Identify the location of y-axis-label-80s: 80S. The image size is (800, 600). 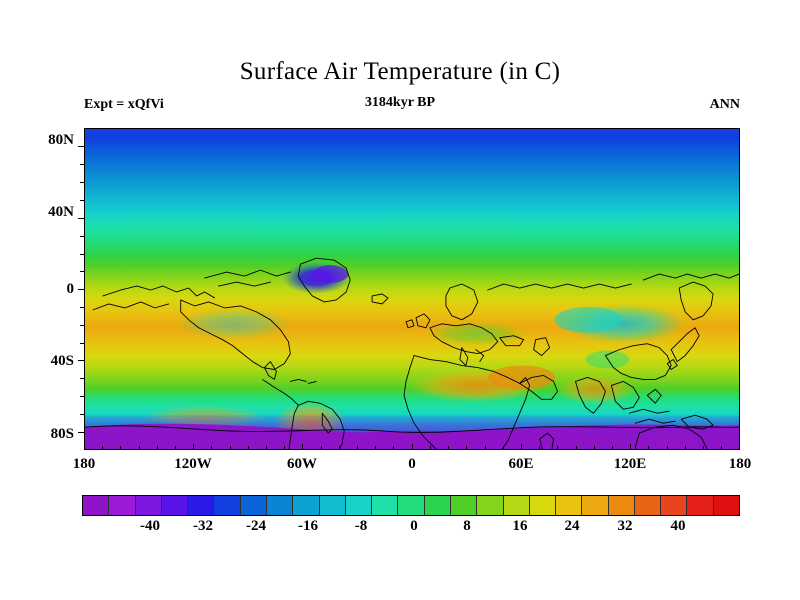
(62, 434).